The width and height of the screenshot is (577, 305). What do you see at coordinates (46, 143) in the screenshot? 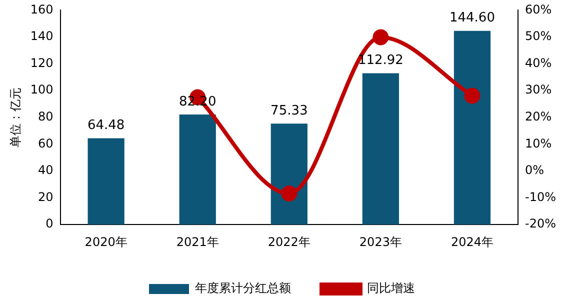
I see `y-tick-label: 60` at bounding box center [46, 143].